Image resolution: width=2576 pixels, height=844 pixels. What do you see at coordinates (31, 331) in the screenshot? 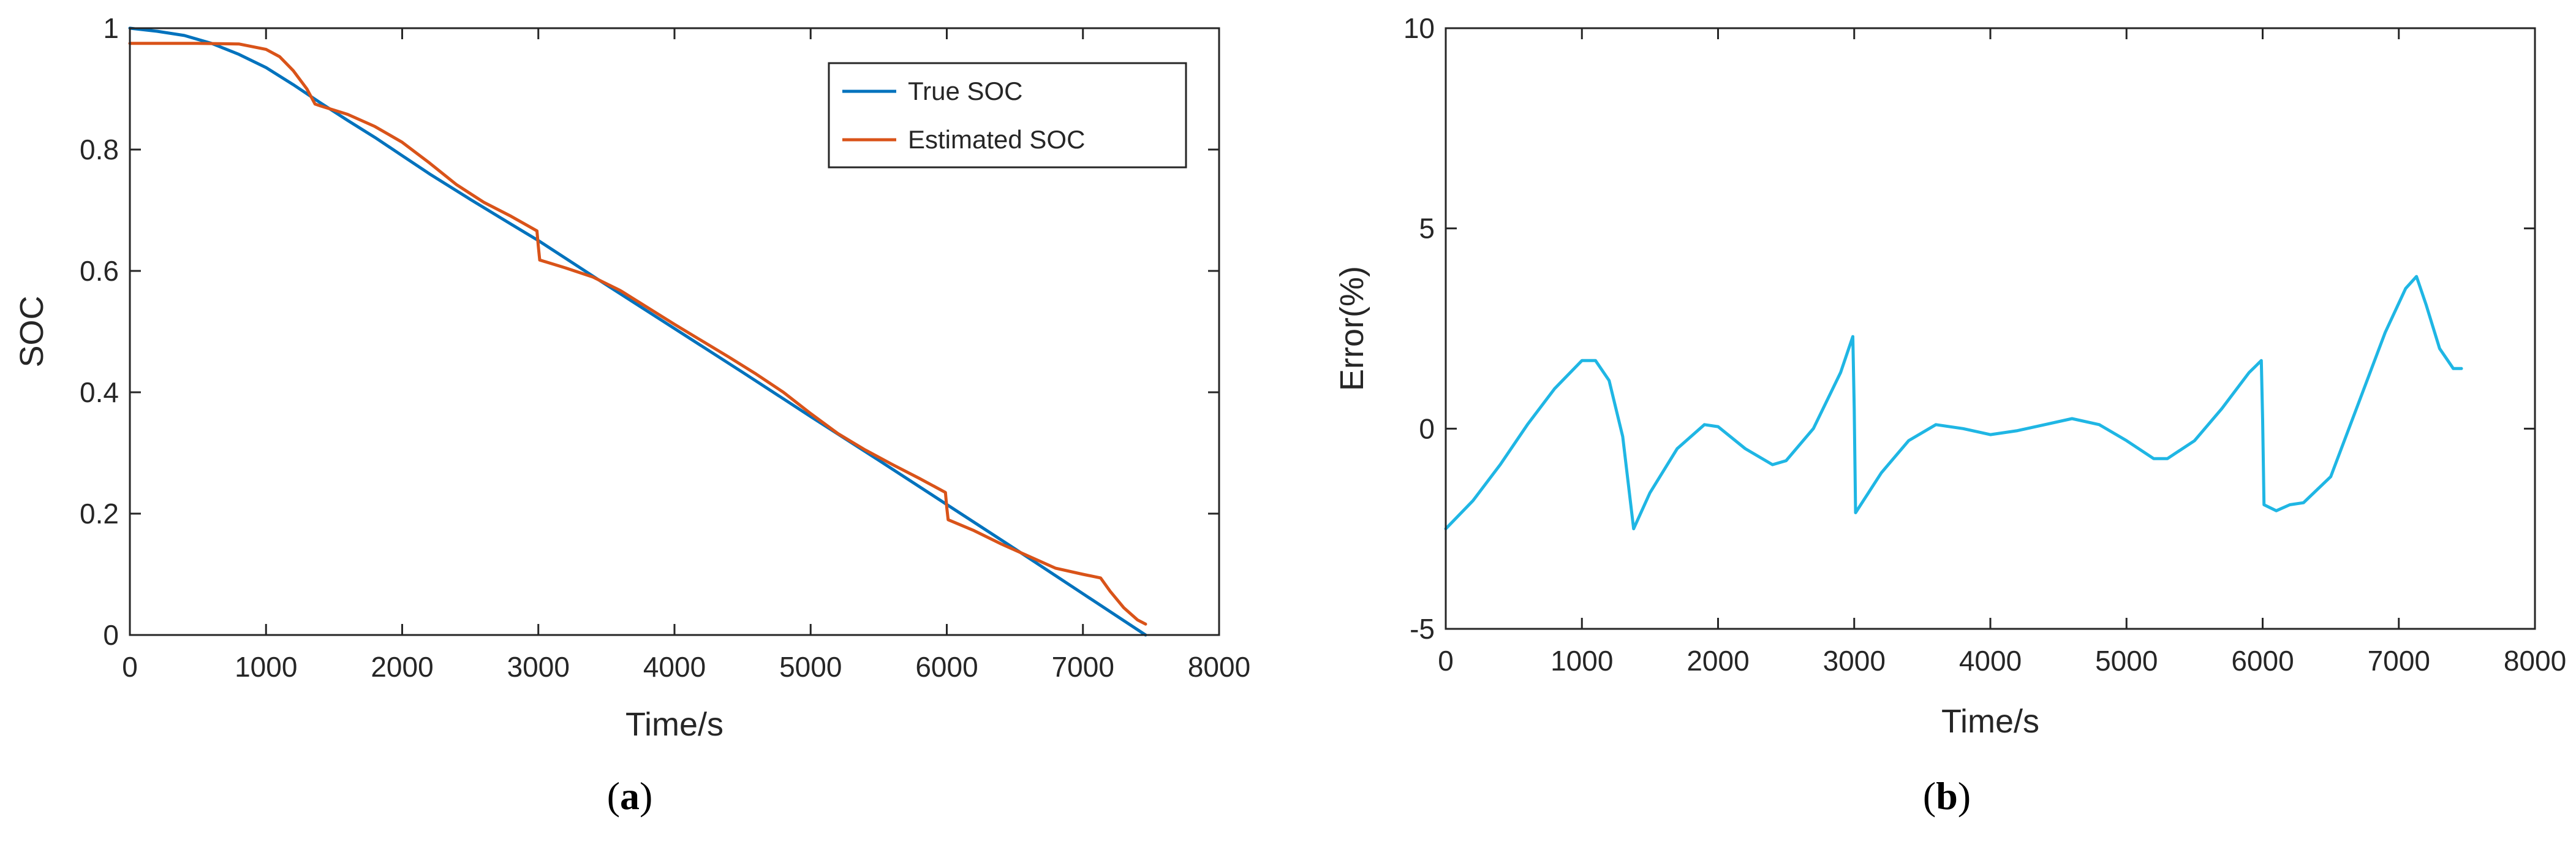
I see `panel-a-ylabel: SOC` at bounding box center [31, 331].